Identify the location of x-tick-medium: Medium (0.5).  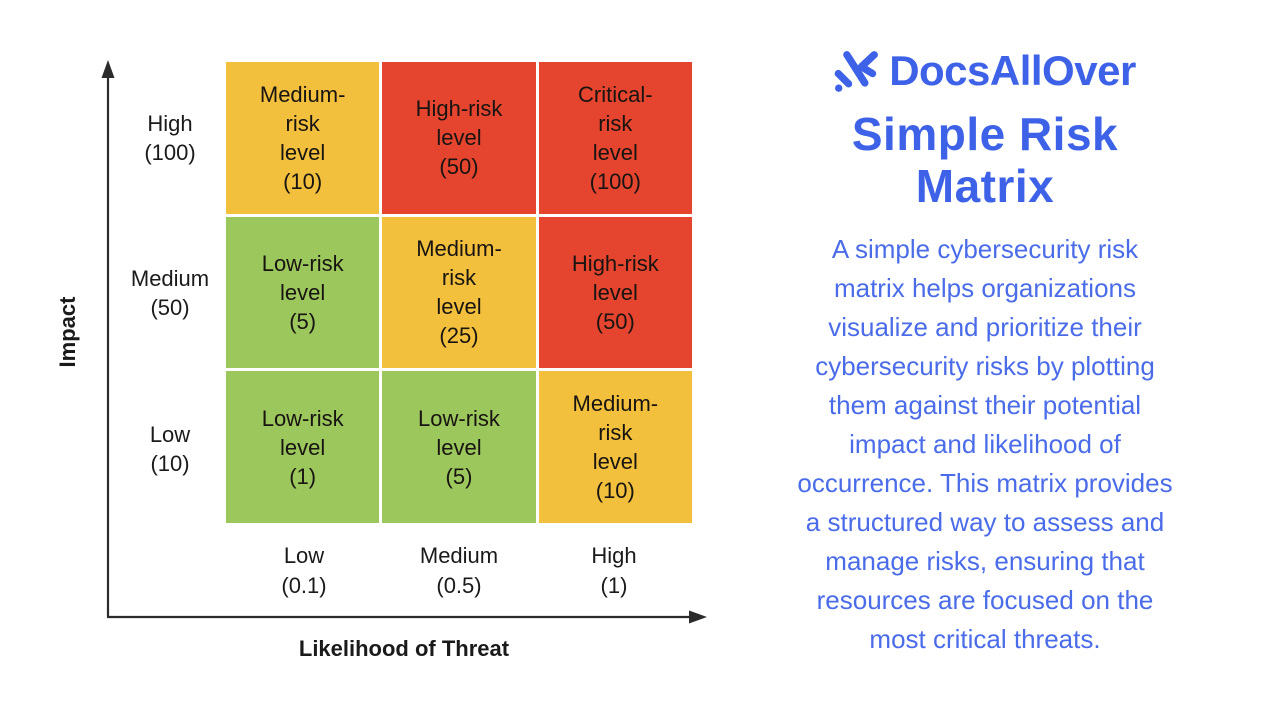
(459, 570).